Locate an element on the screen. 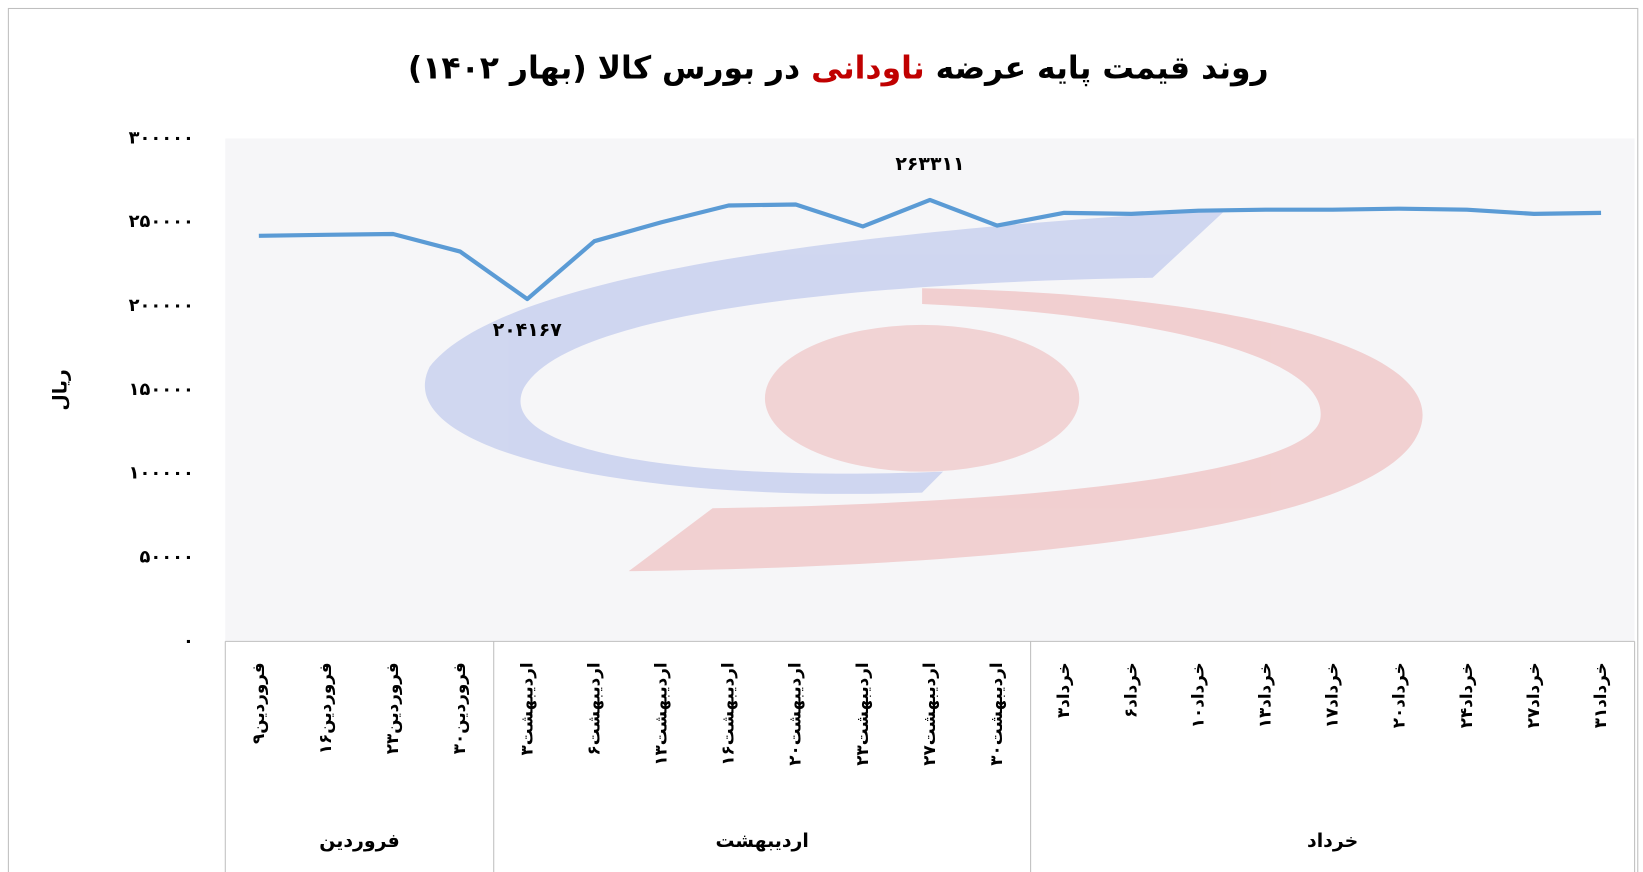 The image size is (1643, 872). x-tick-label: ۲۳فروردین is located at coordinates (392, 708).